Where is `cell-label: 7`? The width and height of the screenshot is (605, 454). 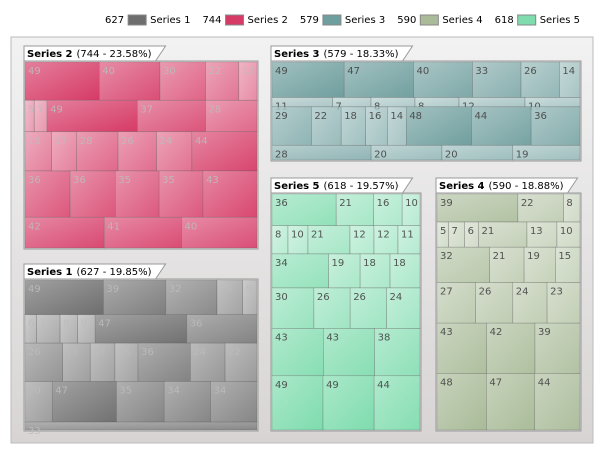
cell-label: 7 is located at coordinates (455, 231).